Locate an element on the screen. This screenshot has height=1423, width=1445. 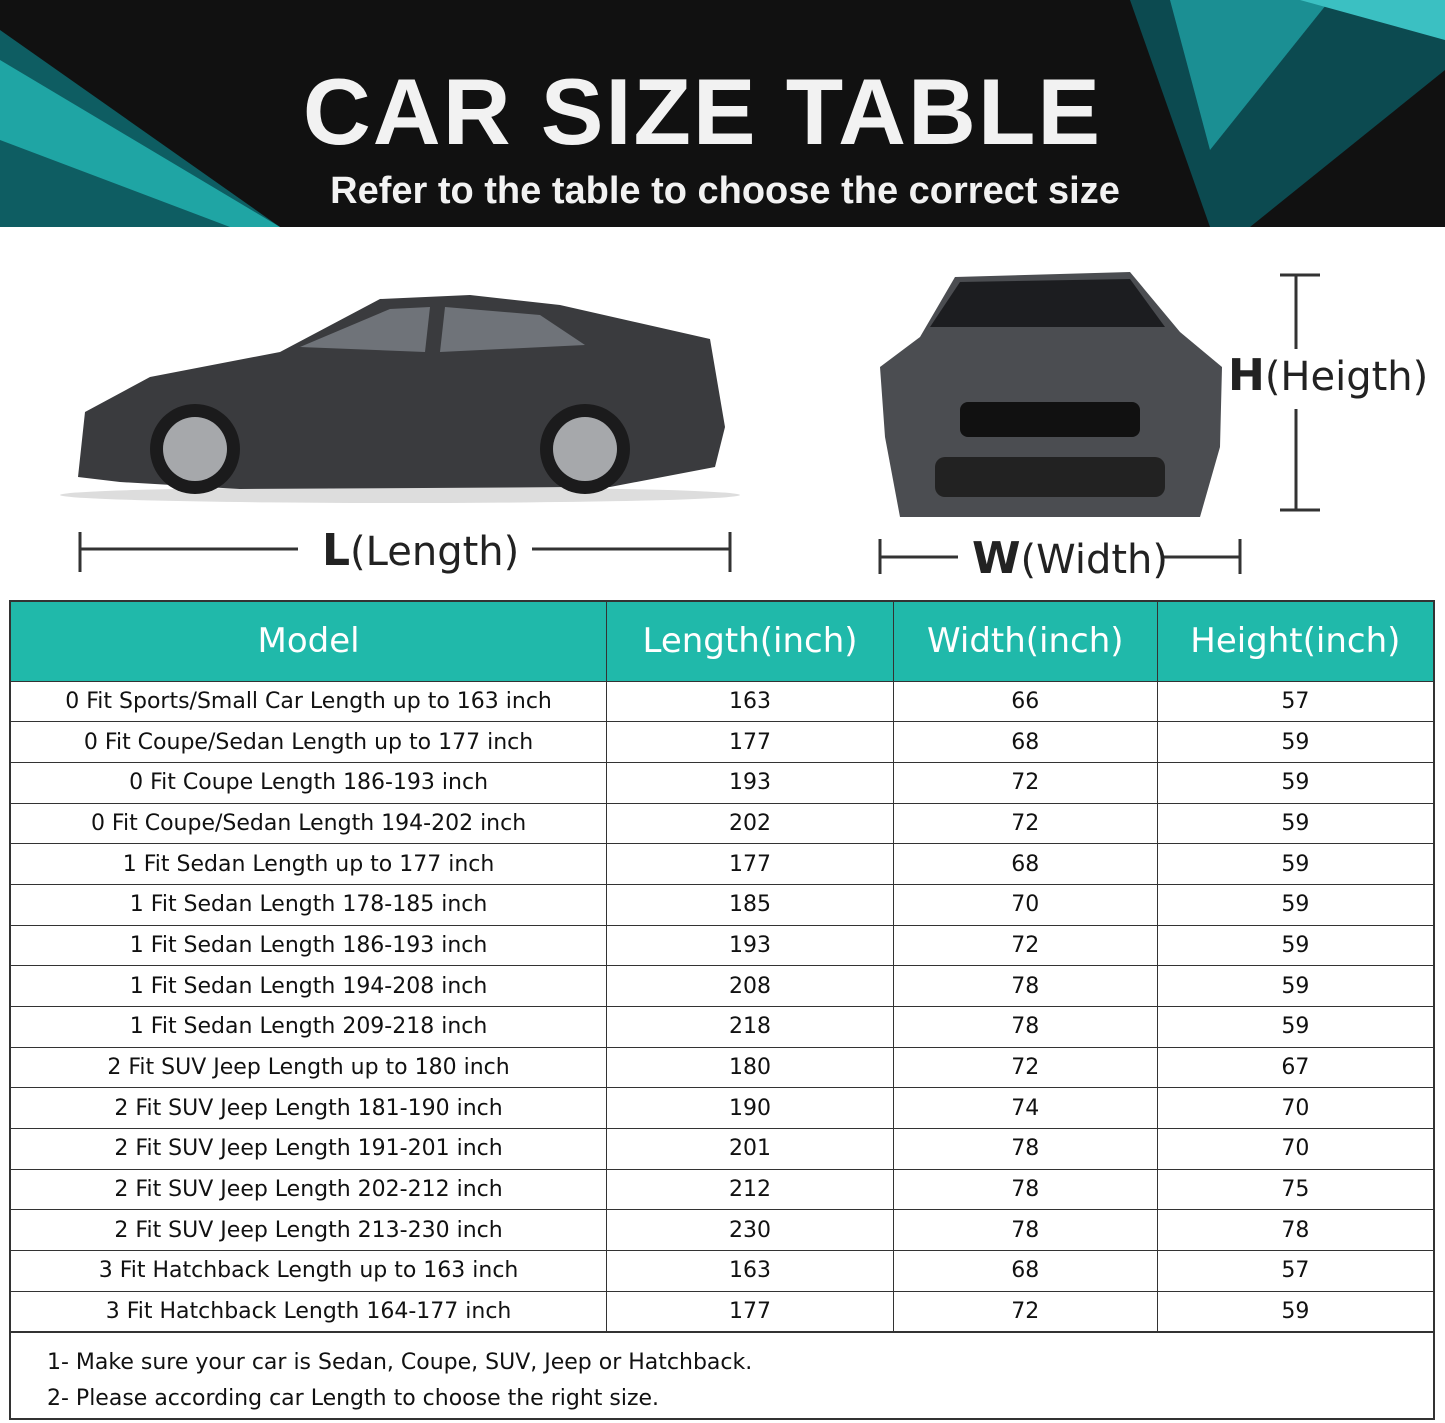
table-row: 1 Fit Sedan Length 194-208 inch 208 78 59 is located at coordinates (722, 986).